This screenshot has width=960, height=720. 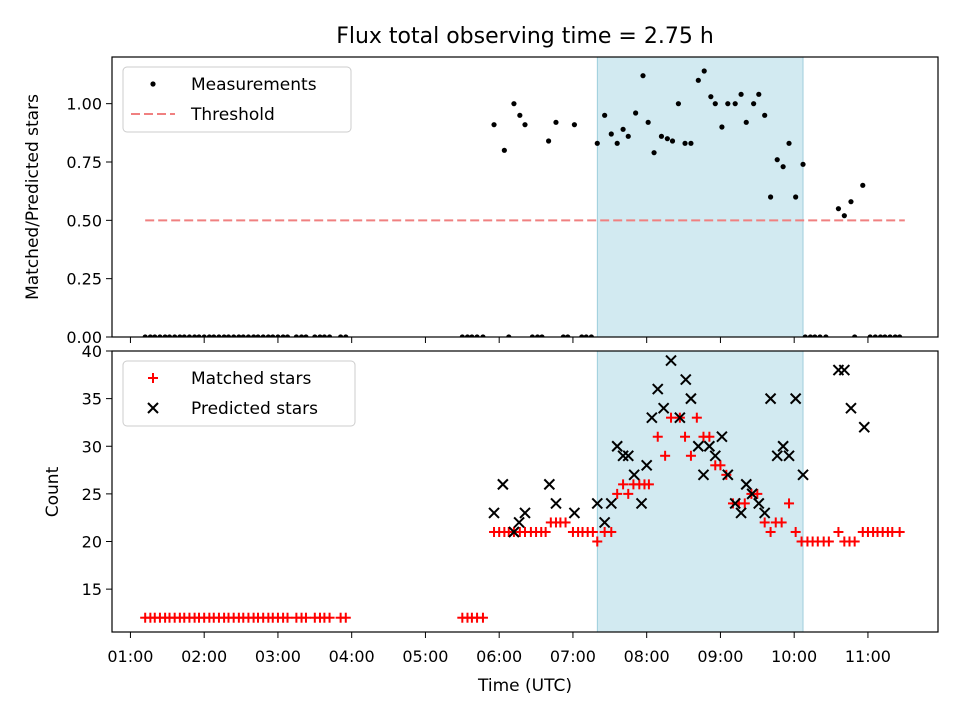 What do you see at coordinates (153, 408) in the screenshot?
I see `legend-swatch-predicted-stars` at bounding box center [153, 408].